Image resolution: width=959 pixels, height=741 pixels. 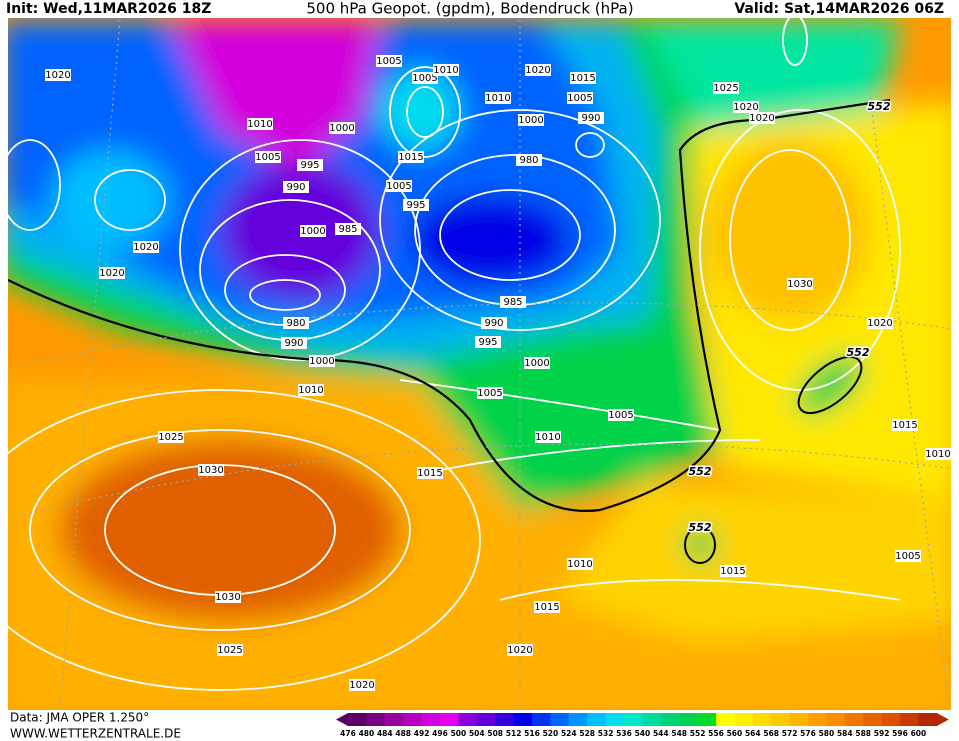 What do you see at coordinates (643, 733) in the screenshot?
I see `scale-label: 540` at bounding box center [643, 733].